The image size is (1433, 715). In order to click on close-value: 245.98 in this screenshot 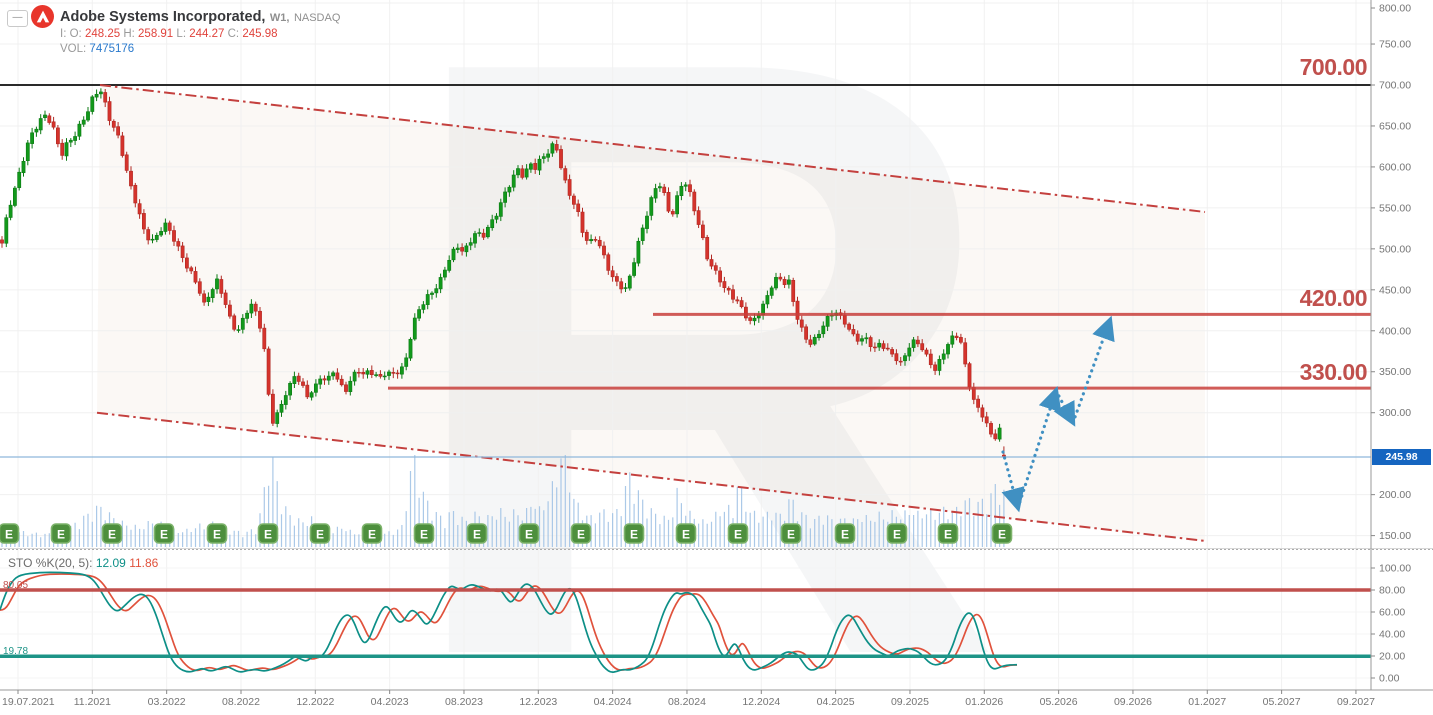, I will do `click(260, 34)`.